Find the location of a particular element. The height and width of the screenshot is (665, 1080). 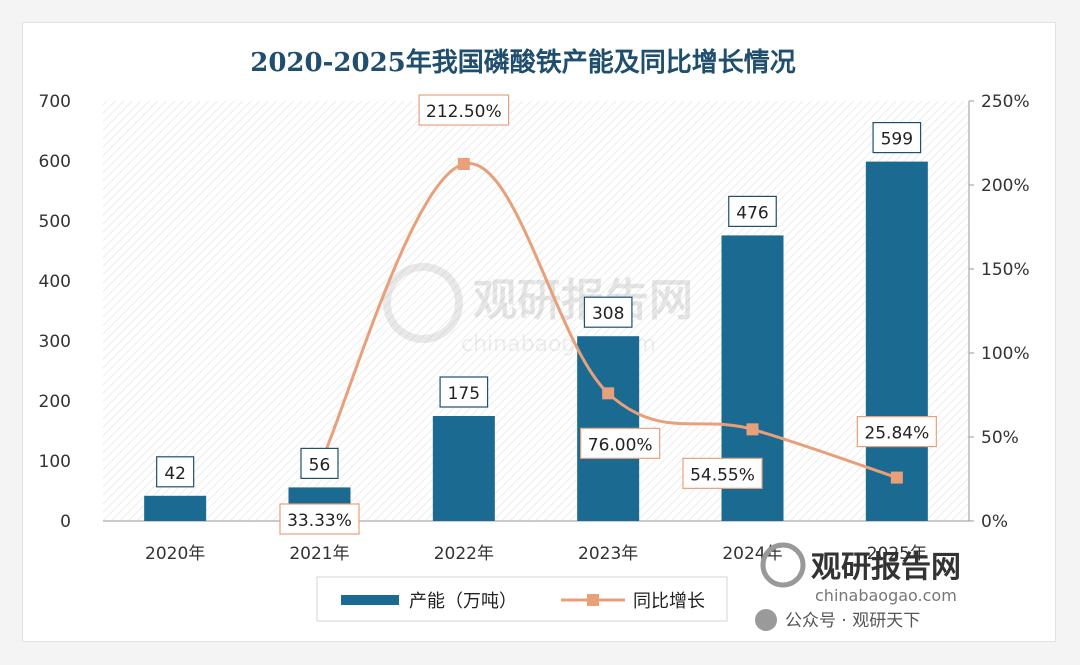

y-right-tick-label: 250% is located at coordinates (1005, 102).